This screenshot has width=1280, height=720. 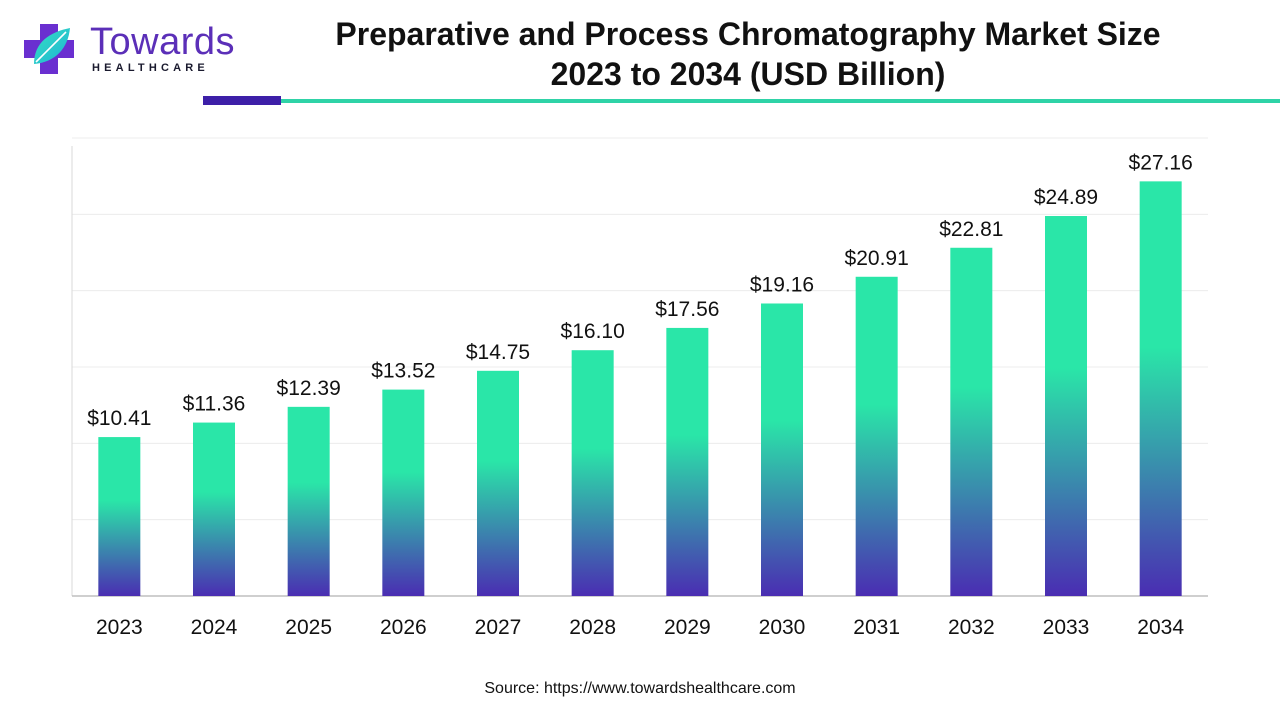 What do you see at coordinates (1160, 627) in the screenshot?
I see `x-tick-label-2034: 2034` at bounding box center [1160, 627].